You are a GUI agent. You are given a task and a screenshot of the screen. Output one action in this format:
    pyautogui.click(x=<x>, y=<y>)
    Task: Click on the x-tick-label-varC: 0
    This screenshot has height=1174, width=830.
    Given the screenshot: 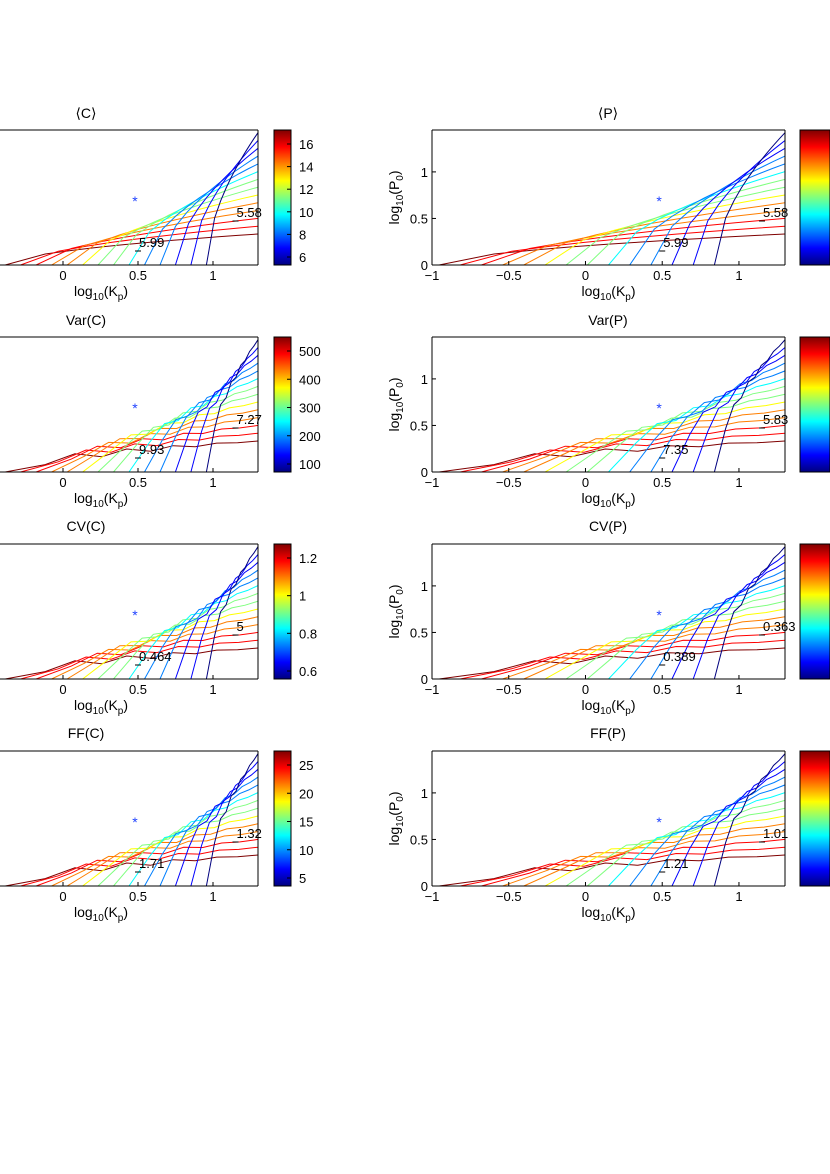 What is the action you would take?
    pyautogui.click(x=62, y=482)
    